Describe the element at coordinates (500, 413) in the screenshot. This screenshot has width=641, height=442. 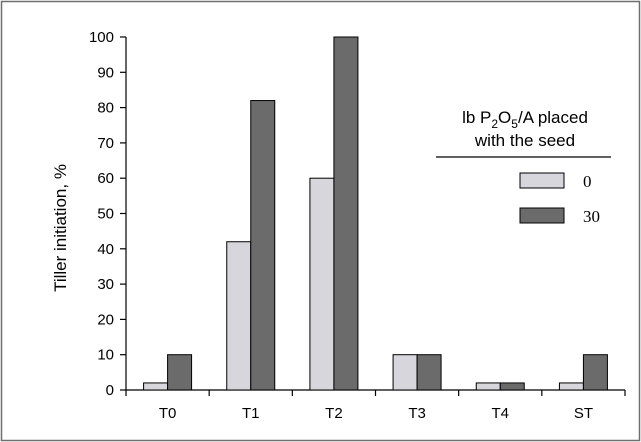
I see `x-tick-label: T4` at that location.